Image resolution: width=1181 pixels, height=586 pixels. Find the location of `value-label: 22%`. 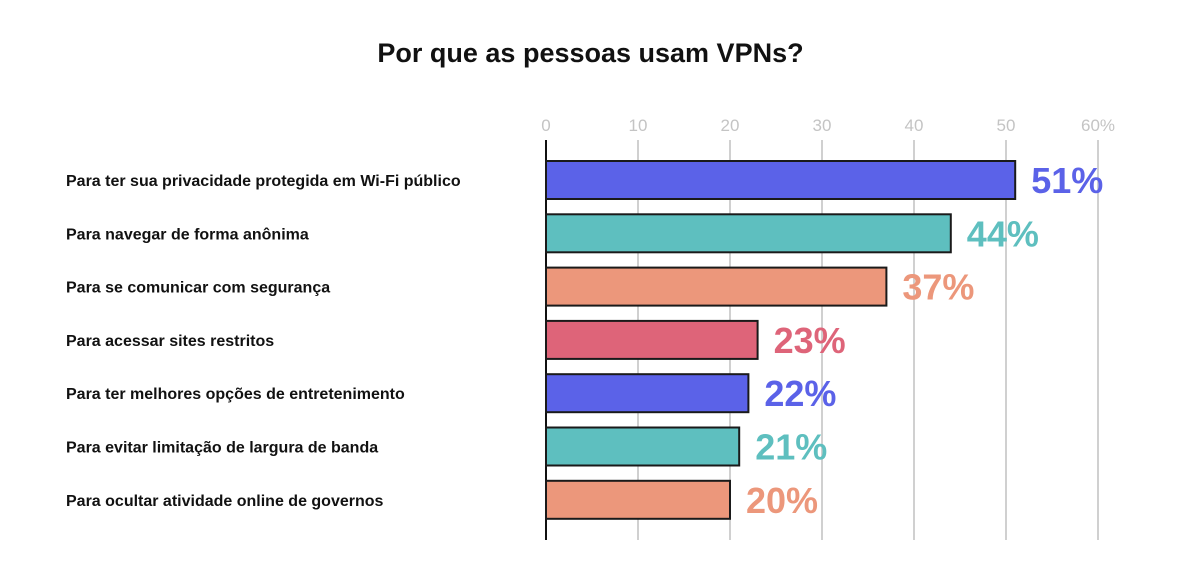

value-label: 22% is located at coordinates (800, 393).